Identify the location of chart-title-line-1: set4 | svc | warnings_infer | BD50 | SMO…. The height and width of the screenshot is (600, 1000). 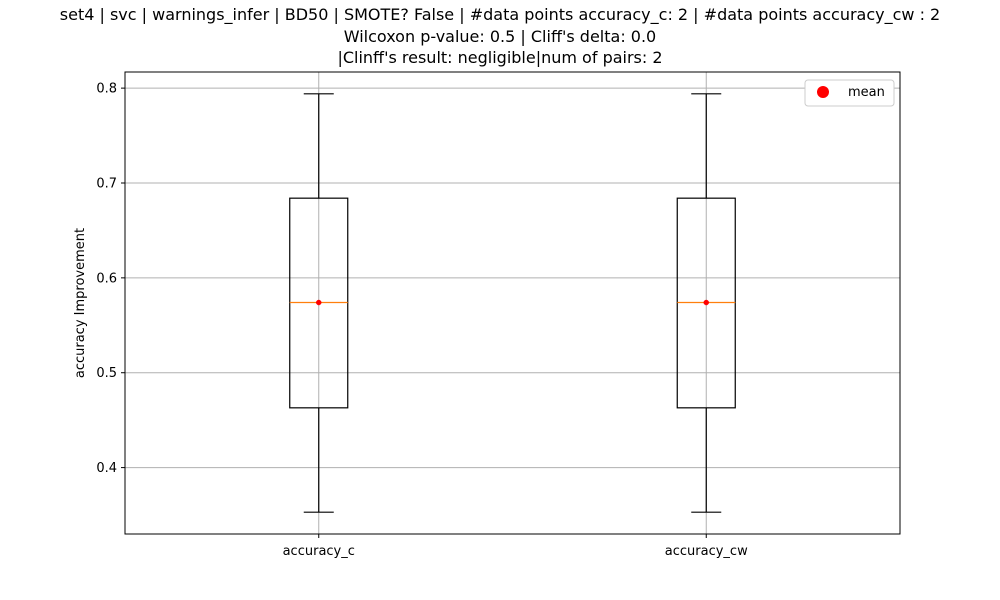
(500, 14).